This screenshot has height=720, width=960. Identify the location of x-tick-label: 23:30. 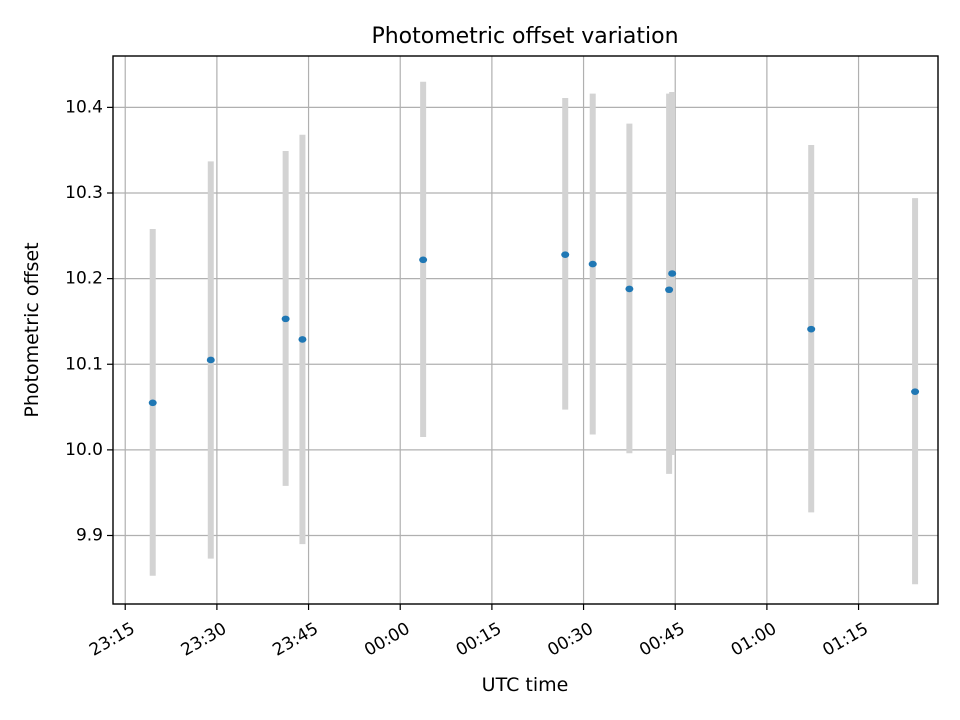
(204, 640).